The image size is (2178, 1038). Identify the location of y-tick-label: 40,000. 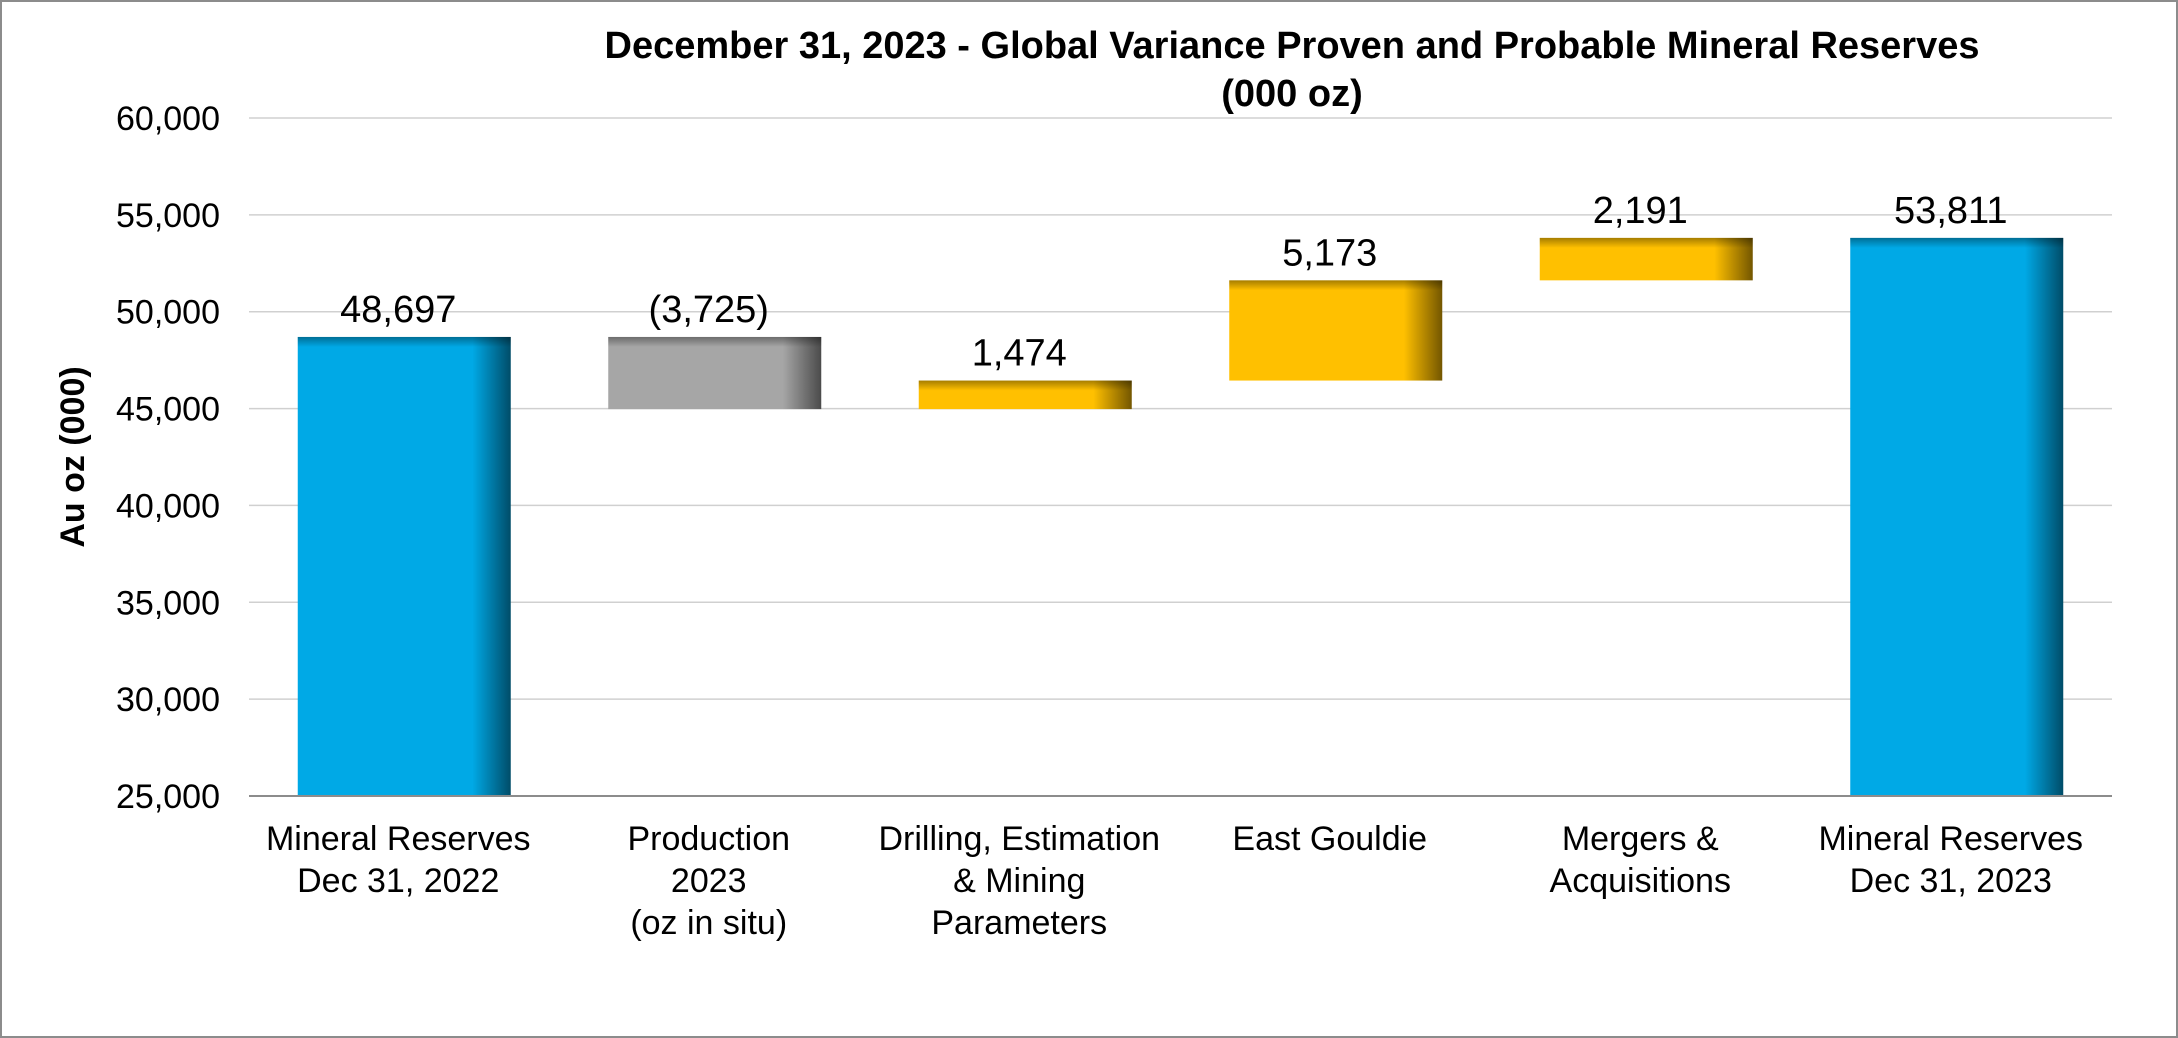
(168, 506).